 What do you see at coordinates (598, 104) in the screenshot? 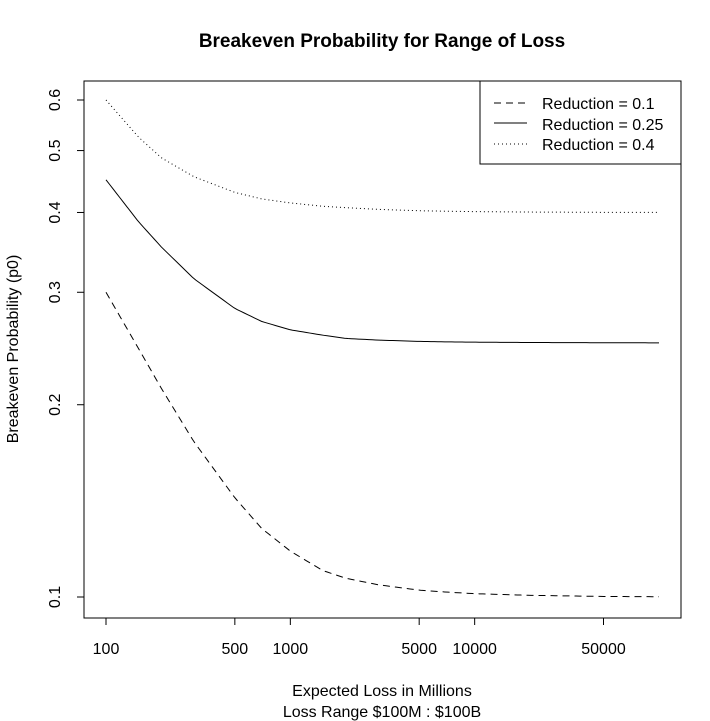
I see `legend-label-reduction-0-1: Reduction = 0.1` at bounding box center [598, 104].